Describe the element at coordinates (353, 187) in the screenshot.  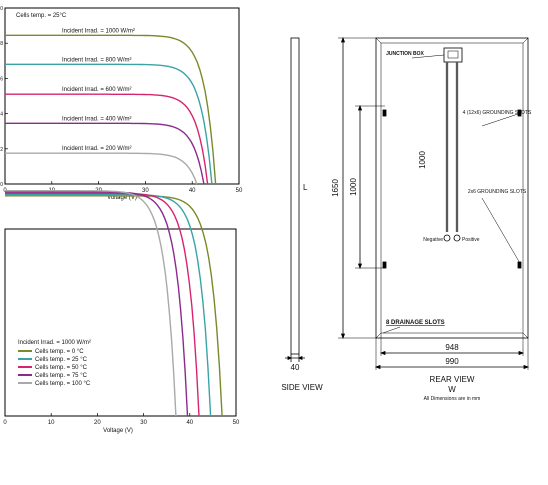
I see `dim-mount-height-label: 1000` at that location.